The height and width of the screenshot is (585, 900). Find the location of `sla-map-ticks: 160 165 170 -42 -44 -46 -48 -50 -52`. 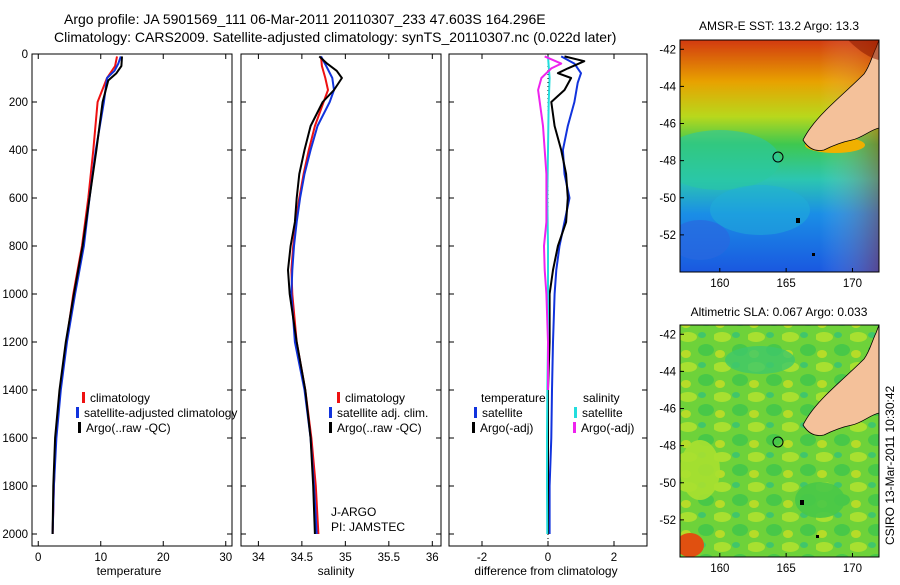

sla-map-ticks: 160 165 170 -42 -44 -46 -48 -50 -52 is located at coordinates (760, 452).